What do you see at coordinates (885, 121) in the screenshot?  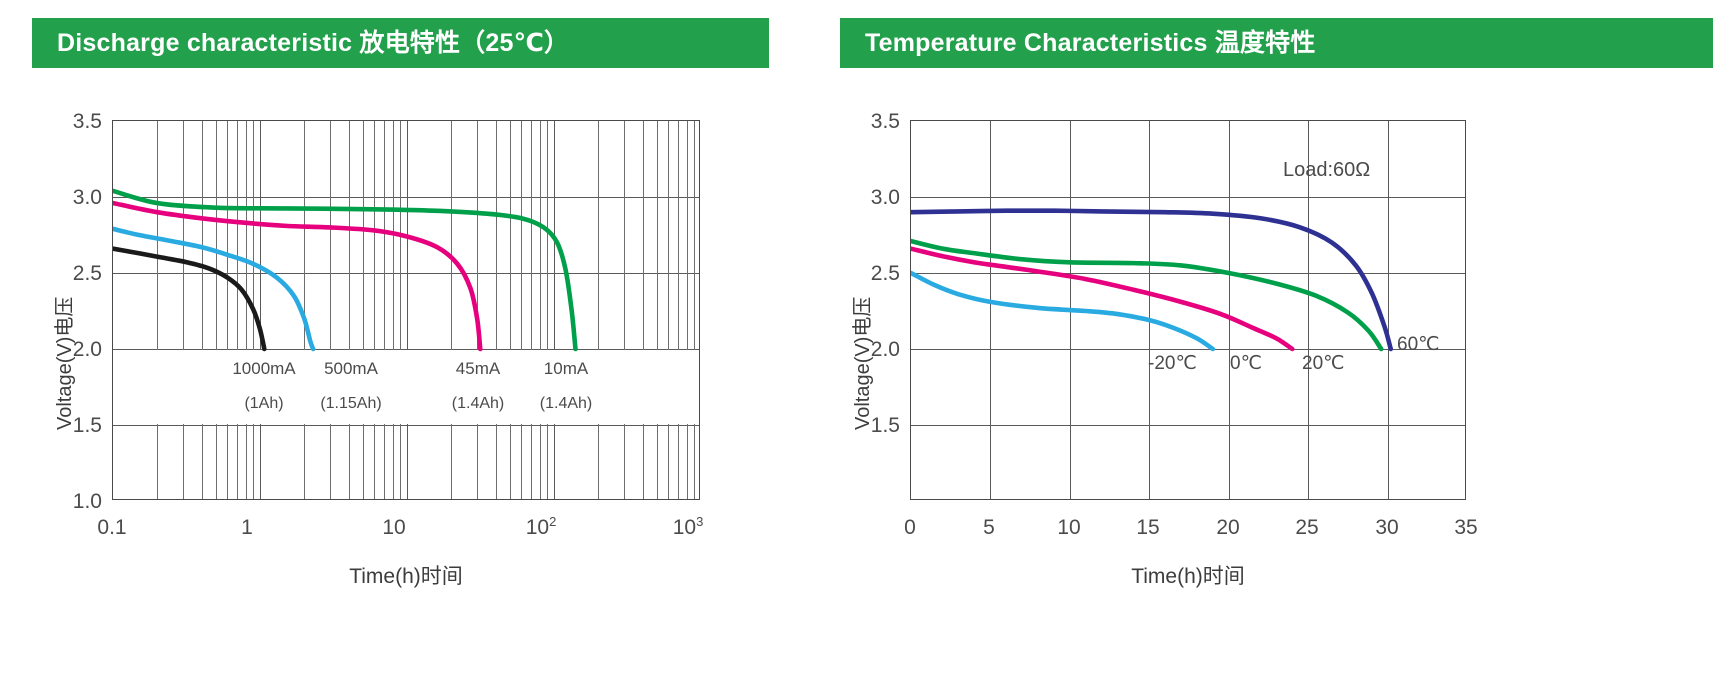 I see `y-tick-3-5-right: 3.5` at bounding box center [885, 121].